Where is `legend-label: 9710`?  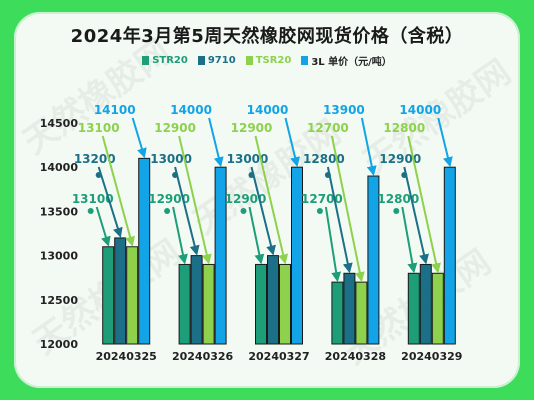
legend-label: 9710 is located at coordinates (221, 60).